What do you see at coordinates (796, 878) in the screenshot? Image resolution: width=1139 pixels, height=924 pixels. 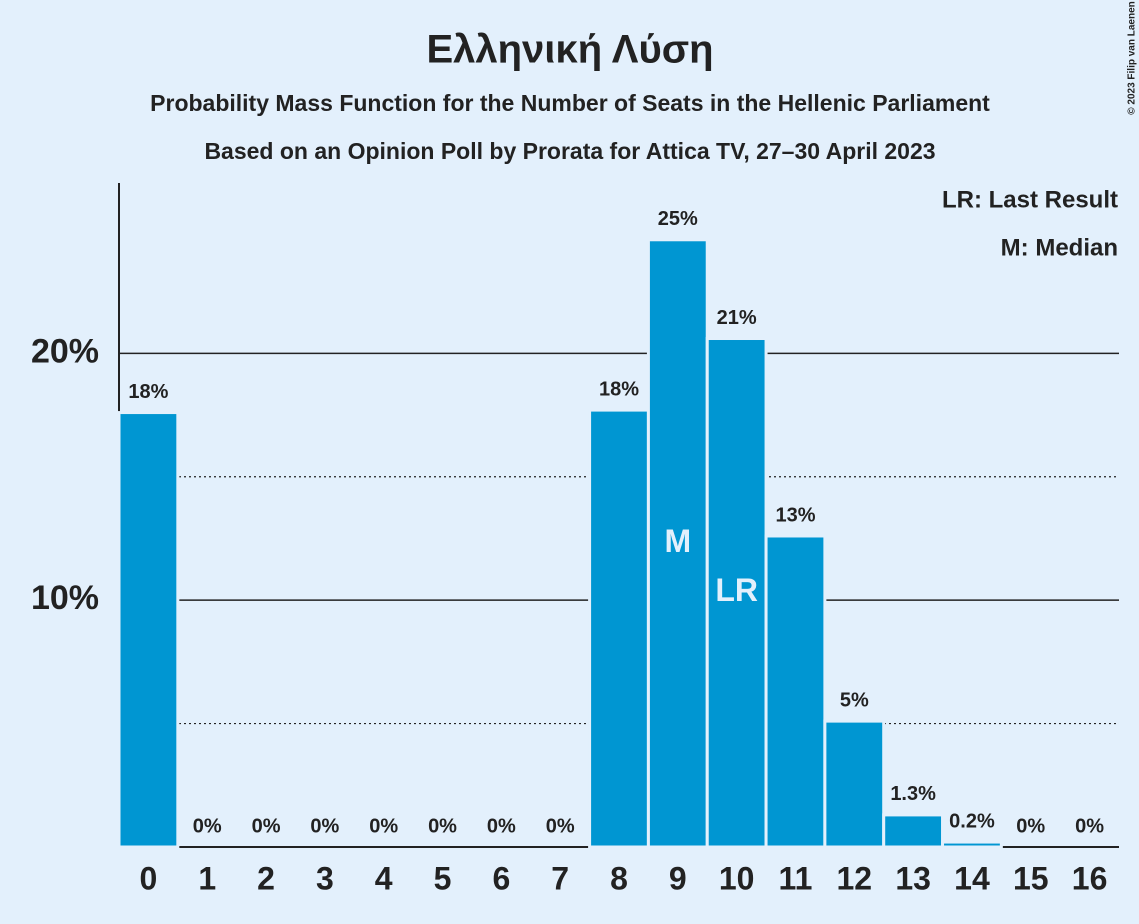 I see `x-tick-label: 11` at bounding box center [796, 878].